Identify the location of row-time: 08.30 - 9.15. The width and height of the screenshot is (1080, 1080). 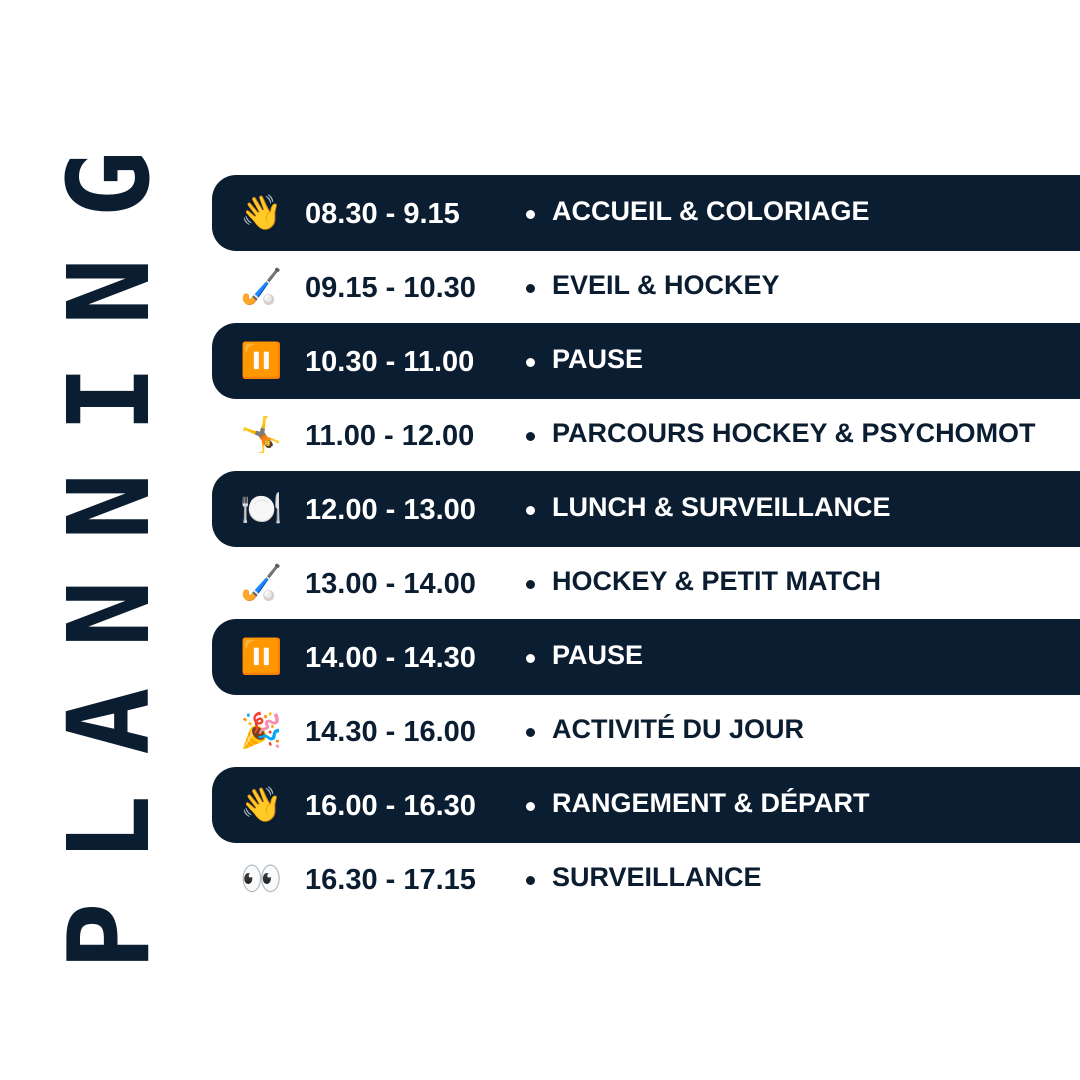
(382, 214).